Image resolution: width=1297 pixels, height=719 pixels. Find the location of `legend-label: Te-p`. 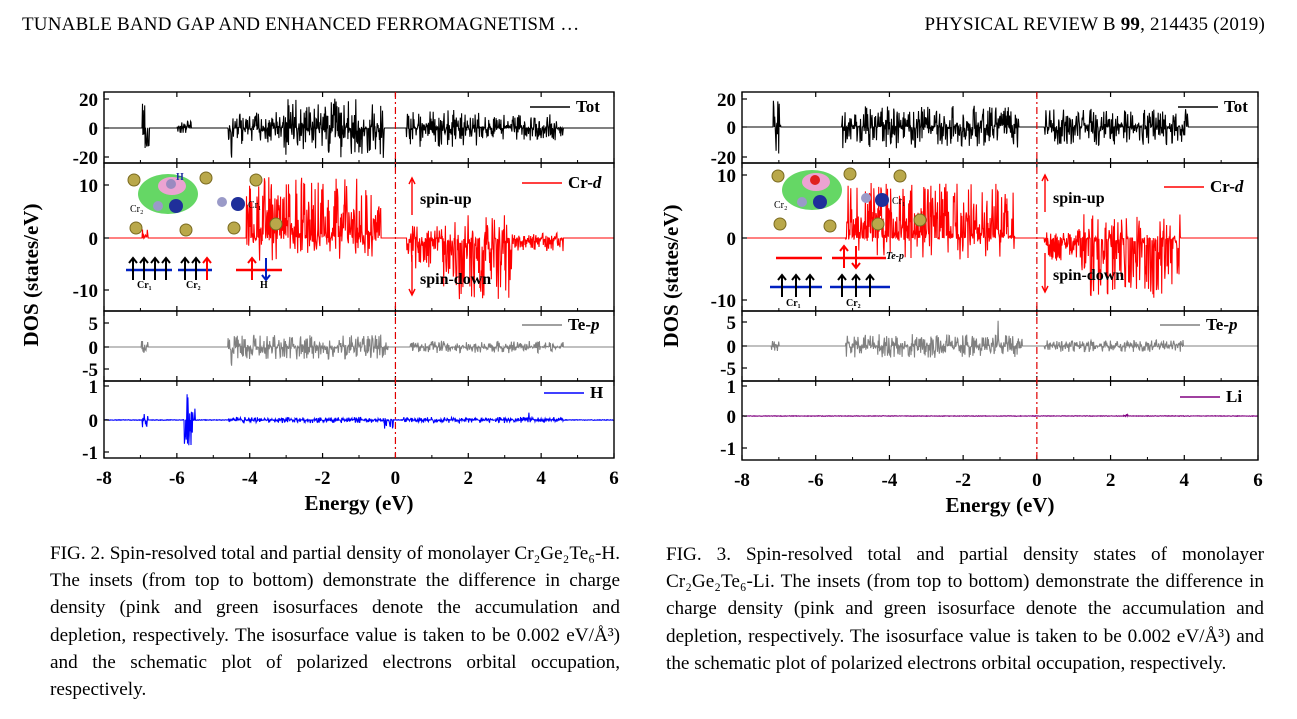

legend-label: Te-p is located at coordinates (1222, 324).